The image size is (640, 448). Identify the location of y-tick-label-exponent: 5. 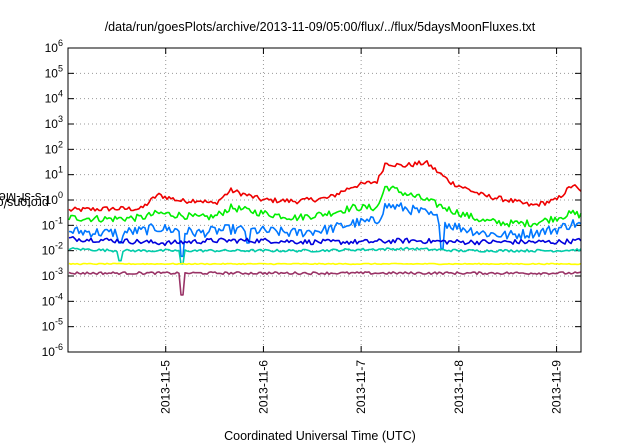
(60, 68).